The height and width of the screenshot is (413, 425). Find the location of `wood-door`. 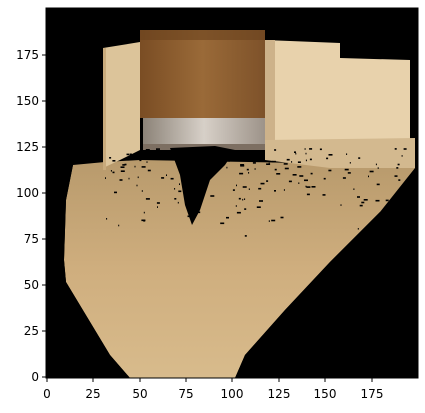

wood-door is located at coordinates (202, 74).